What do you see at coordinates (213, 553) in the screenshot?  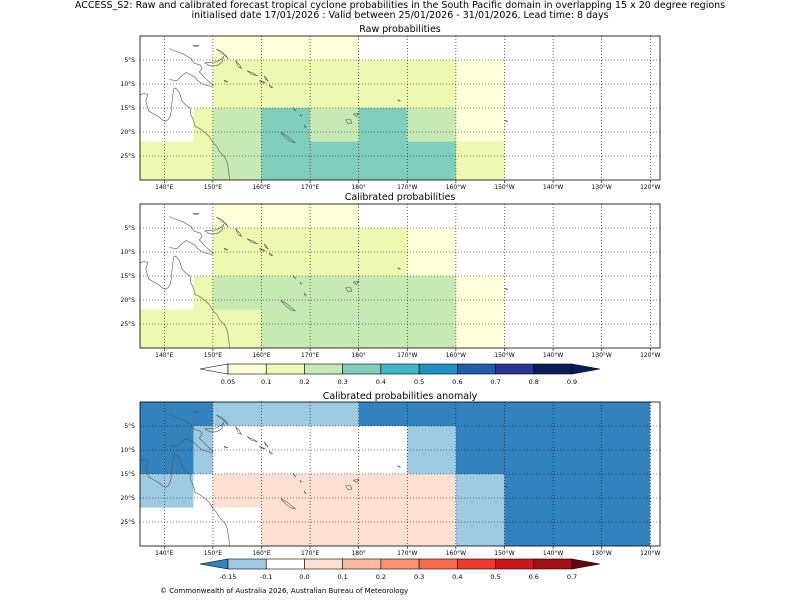 I see `lon-label-2-1: 150°E` at bounding box center [213, 553].